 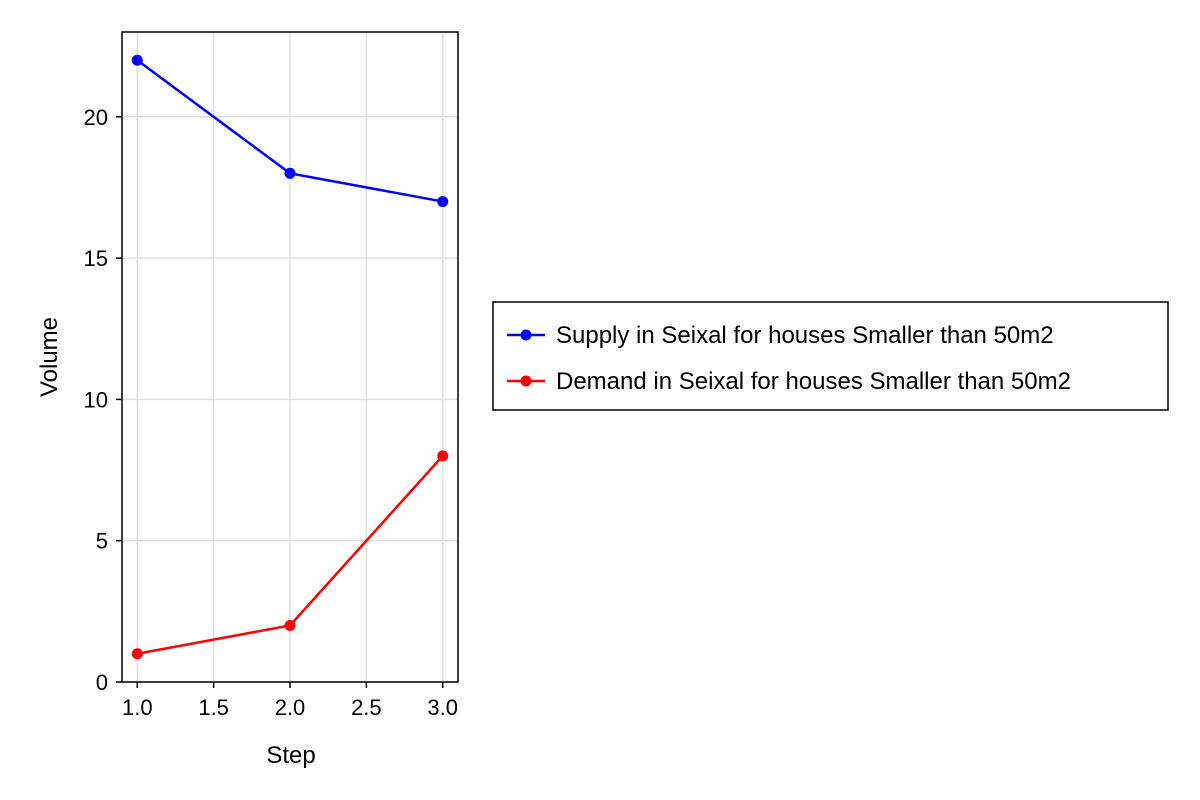 I want to click on y-tick-label: 15, so click(x=96, y=258).